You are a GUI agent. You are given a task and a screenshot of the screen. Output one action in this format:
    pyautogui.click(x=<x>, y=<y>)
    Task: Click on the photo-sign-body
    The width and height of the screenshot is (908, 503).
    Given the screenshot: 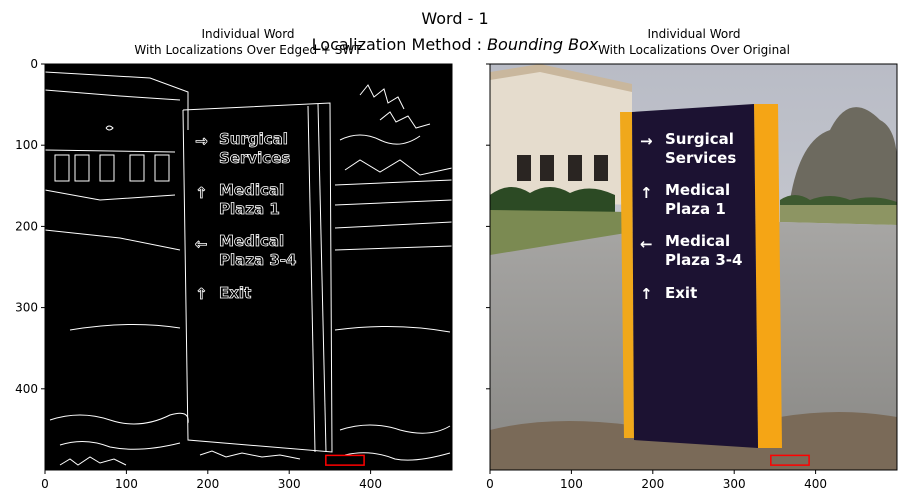 What is the action you would take?
    pyautogui.click(x=695, y=276)
    